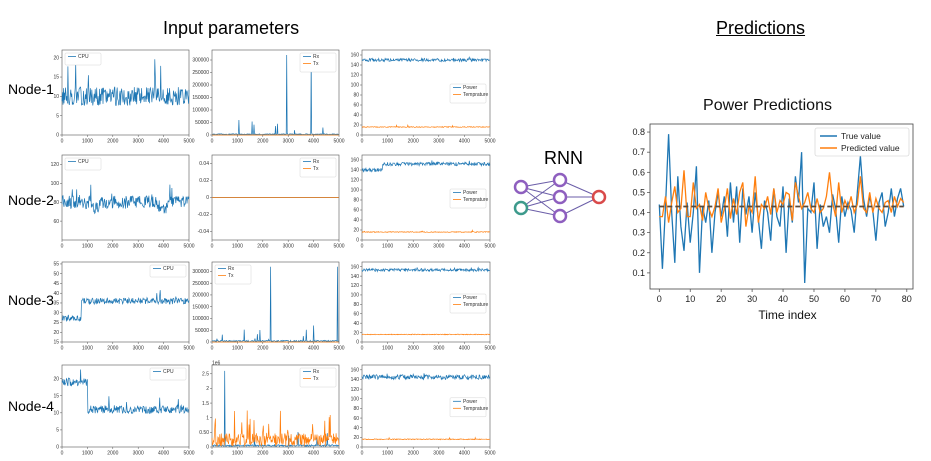 Image resolution: width=931 pixels, height=461 pixels. Describe the element at coordinates (56, 313) in the screenshot. I see `y-tick-label: 30` at that location.